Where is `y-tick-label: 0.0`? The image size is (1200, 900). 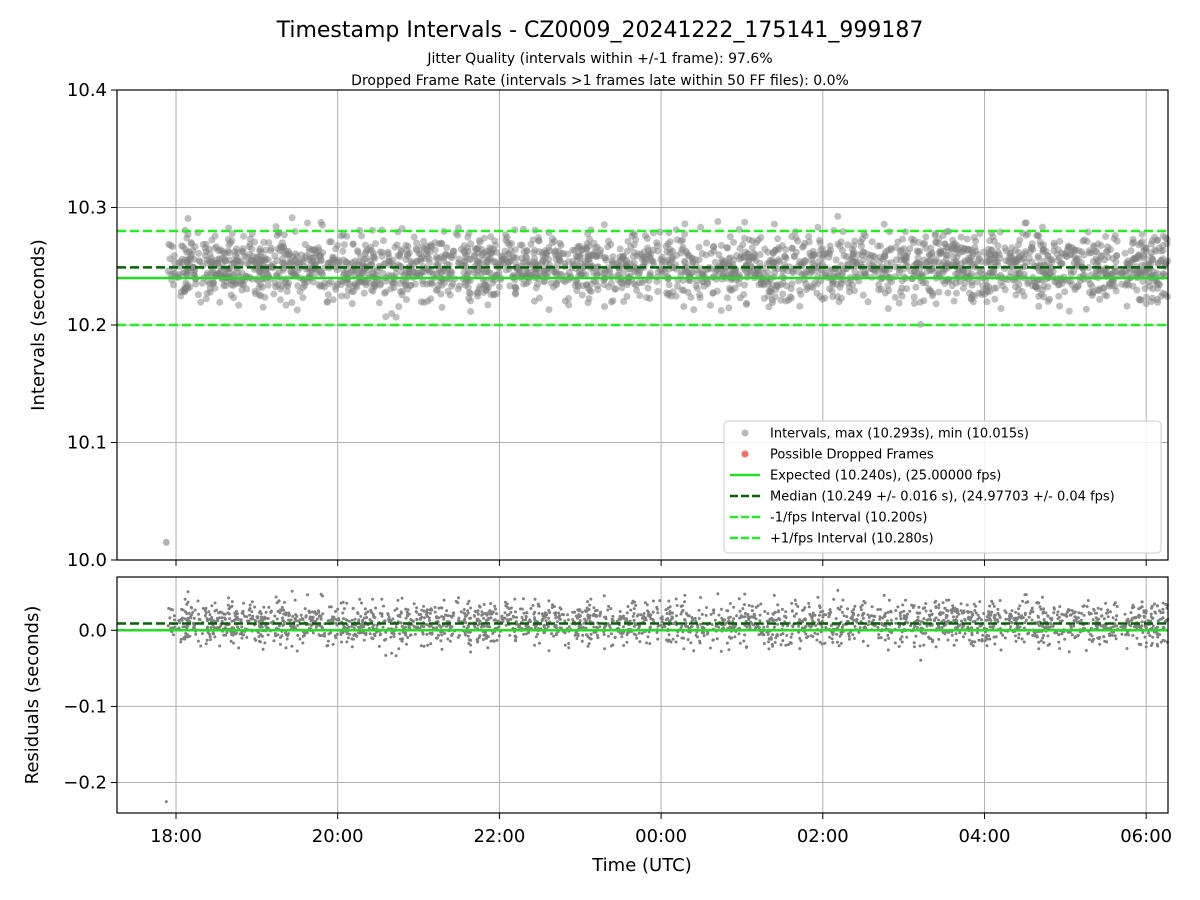
y-tick-label: 0.0 is located at coordinates (92, 630).